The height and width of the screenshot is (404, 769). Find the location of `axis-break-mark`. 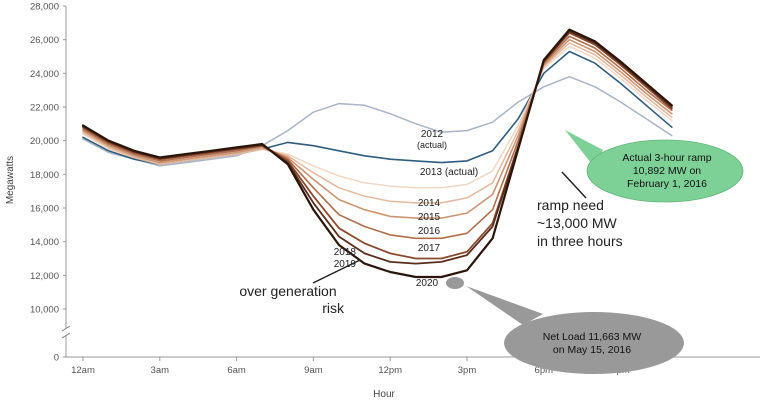

axis-break-mark is located at coordinates (66, 332).